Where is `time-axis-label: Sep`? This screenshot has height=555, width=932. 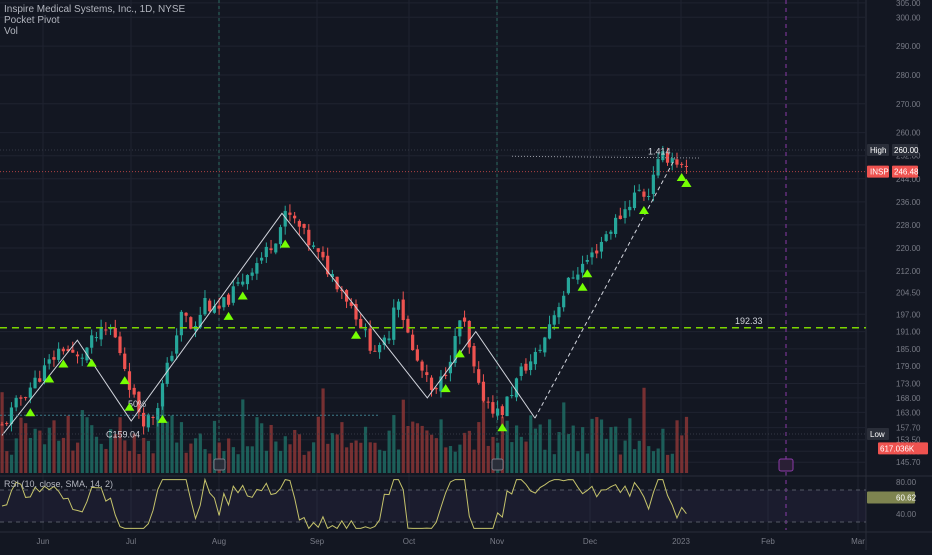
time-axis-label: Sep is located at coordinates (317, 541).